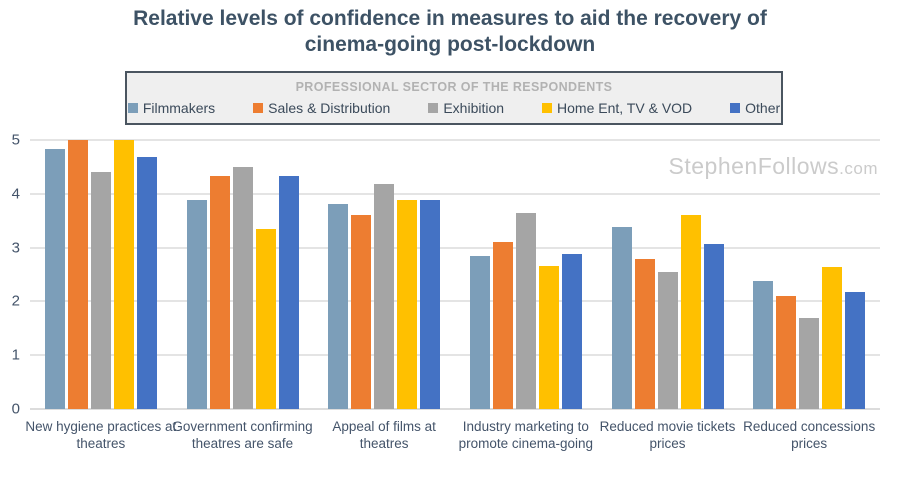  I want to click on x-axis-label-3: Appeal of films at theatres, so click(384, 435).